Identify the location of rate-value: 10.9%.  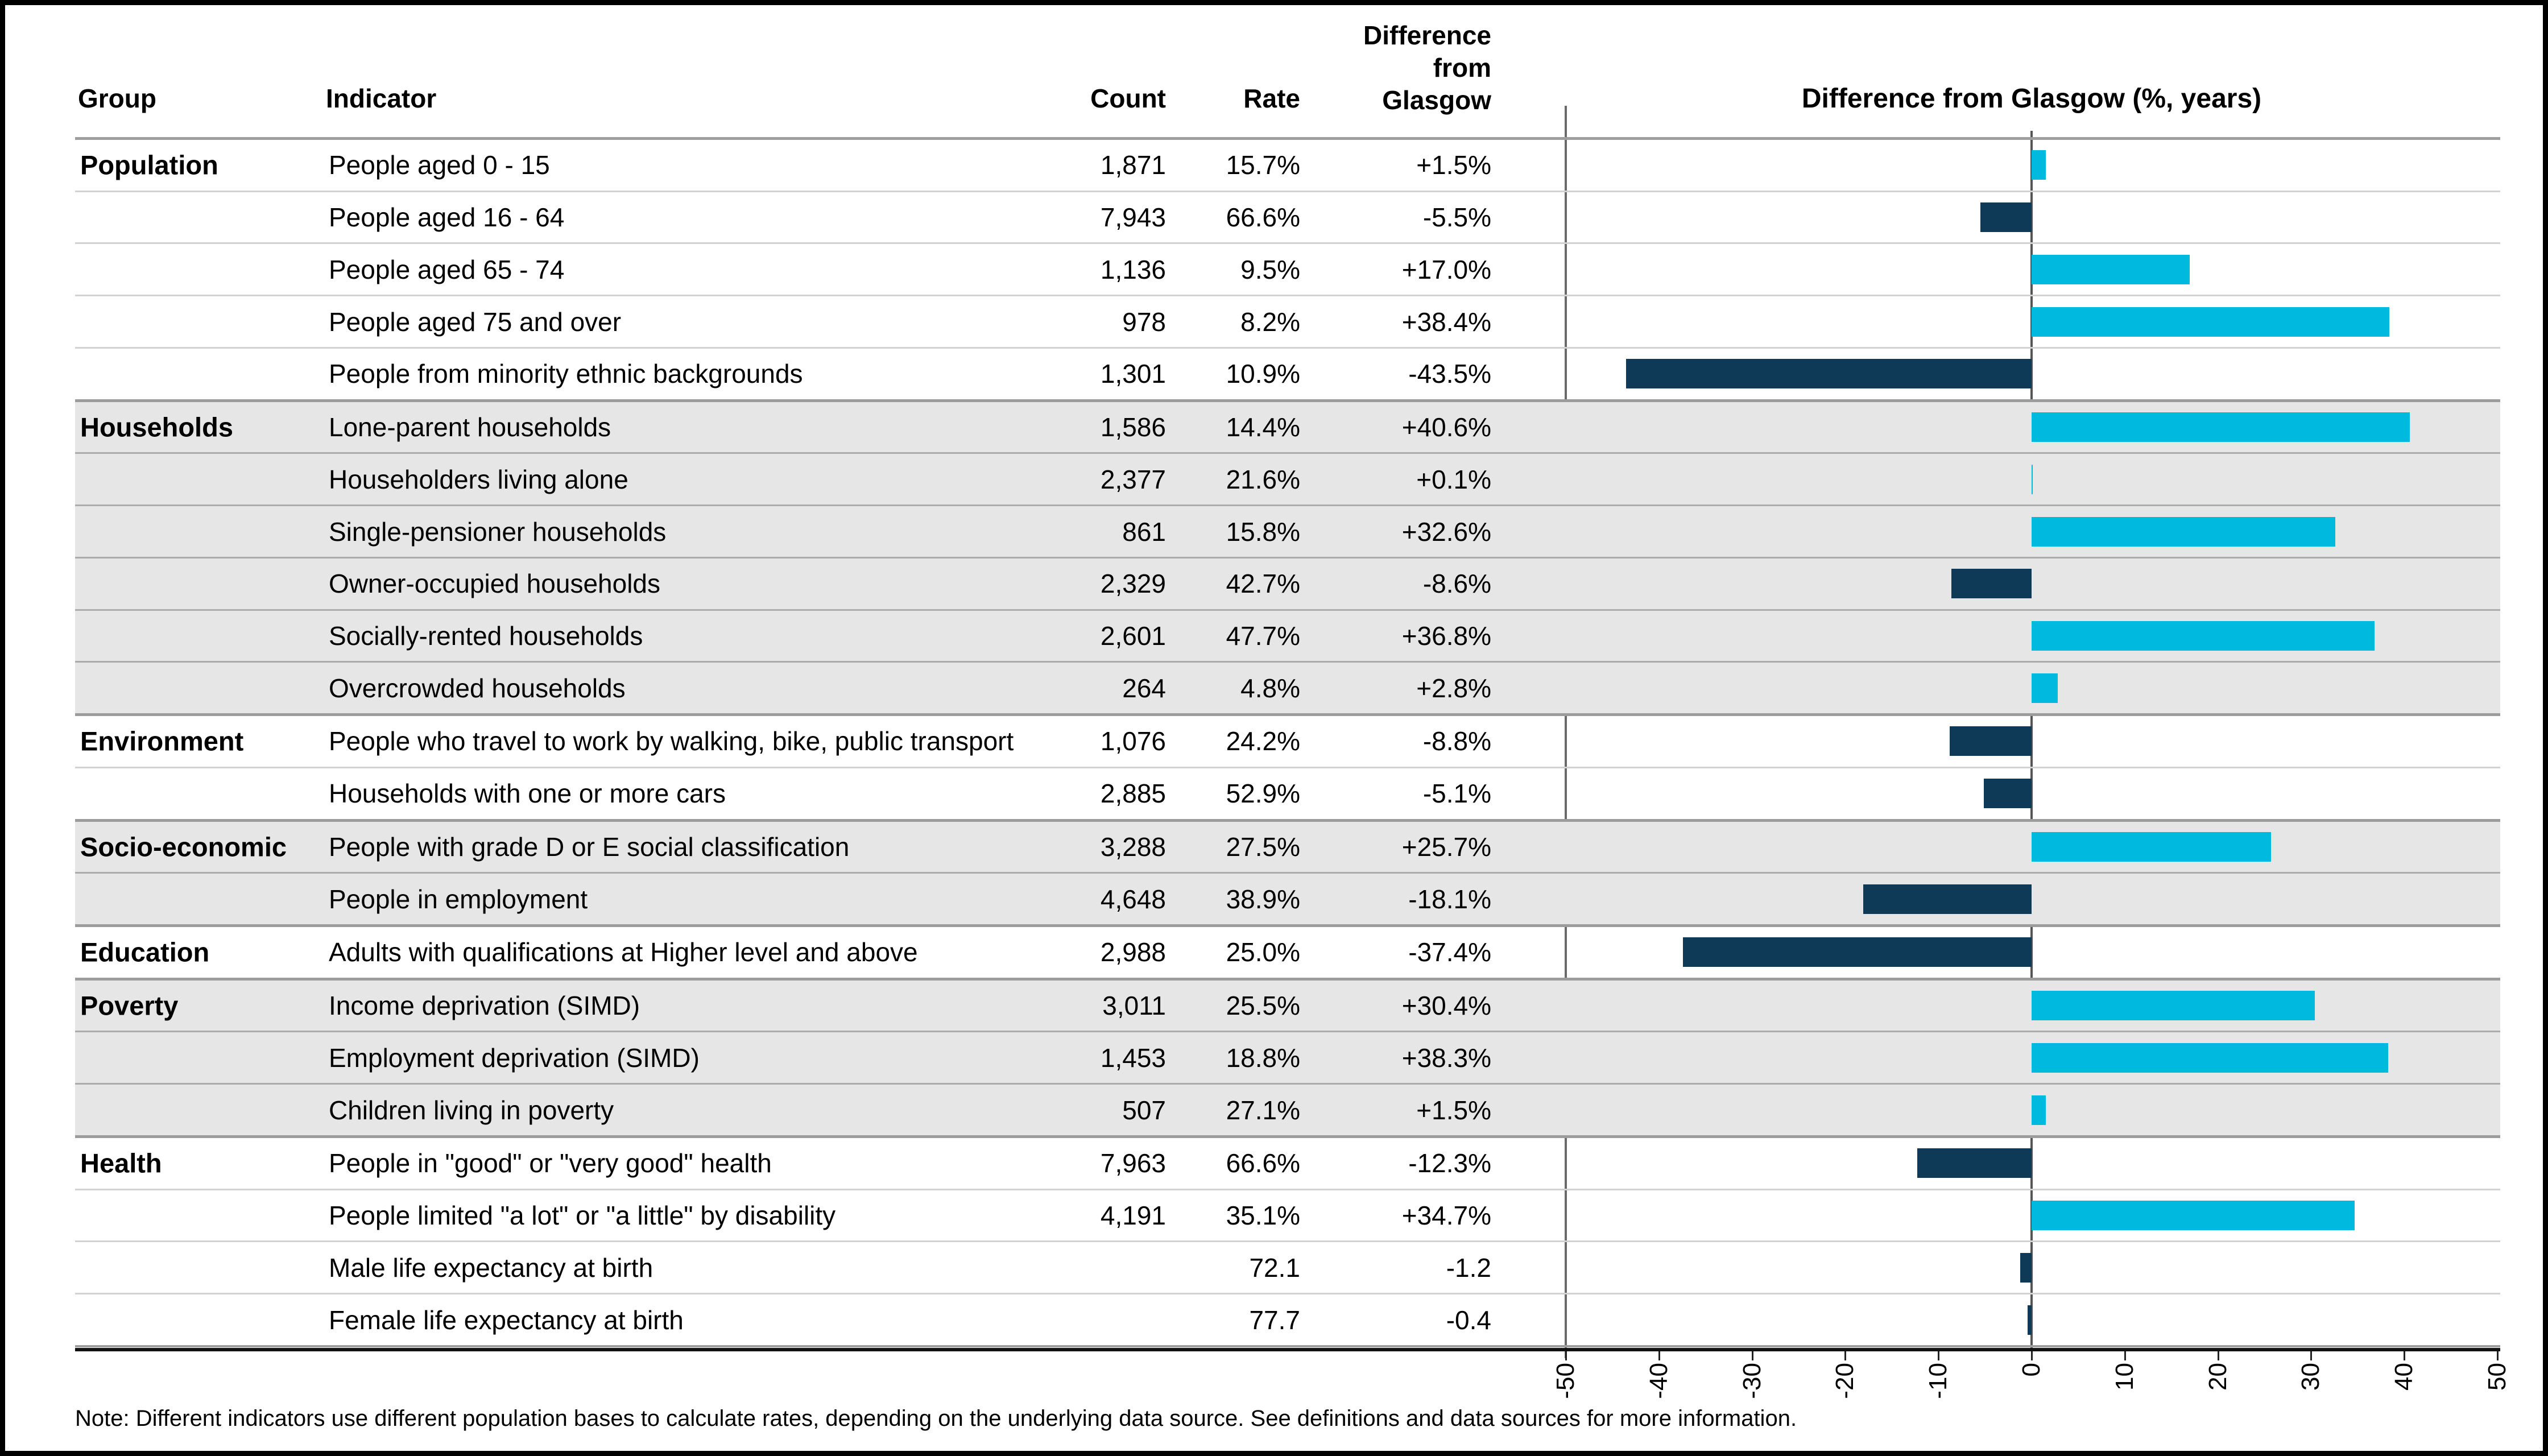
(1263, 374).